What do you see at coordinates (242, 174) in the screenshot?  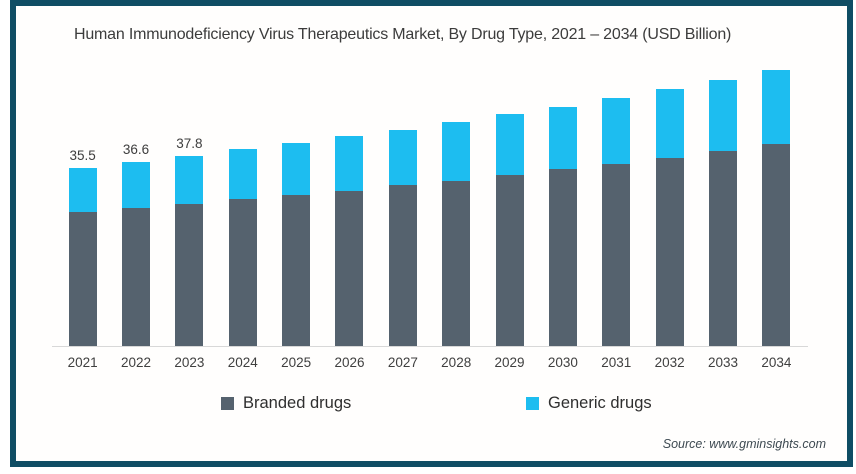 I see `bar-segment-generic-2024` at bounding box center [242, 174].